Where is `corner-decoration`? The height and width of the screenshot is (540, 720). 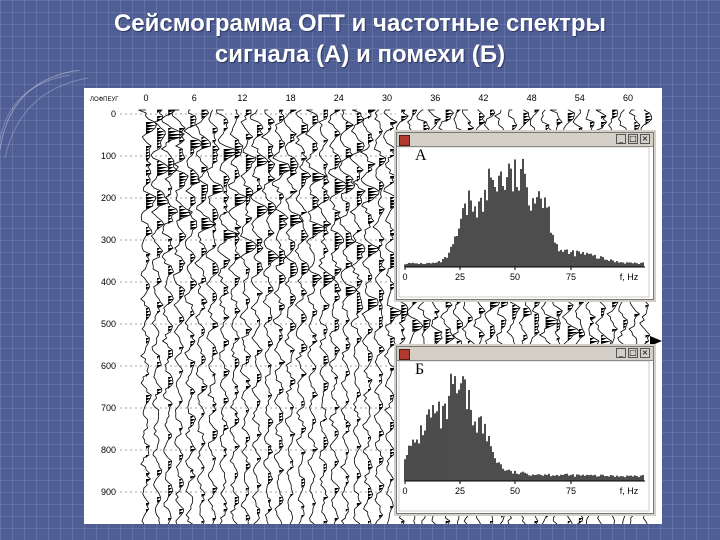
corner-decoration is located at coordinates (44, 114).